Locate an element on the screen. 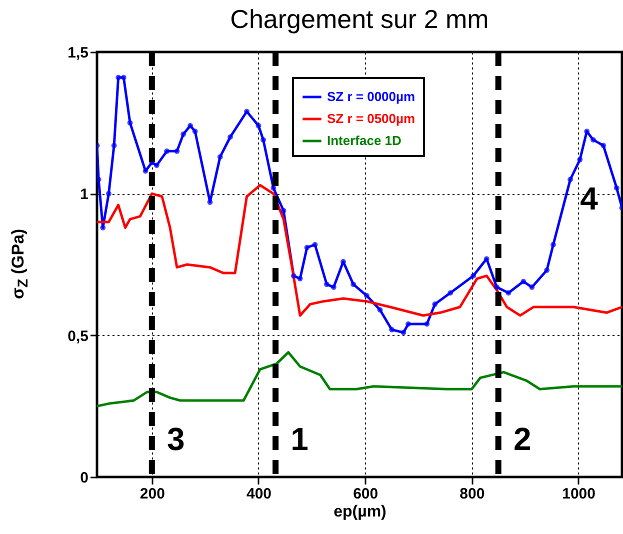  annotation: 3 is located at coordinates (176, 439).